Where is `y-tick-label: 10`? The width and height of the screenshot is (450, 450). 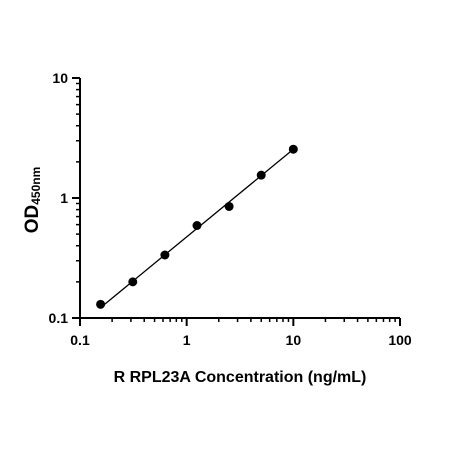
y-tick-label: 10 is located at coordinates (60, 78).